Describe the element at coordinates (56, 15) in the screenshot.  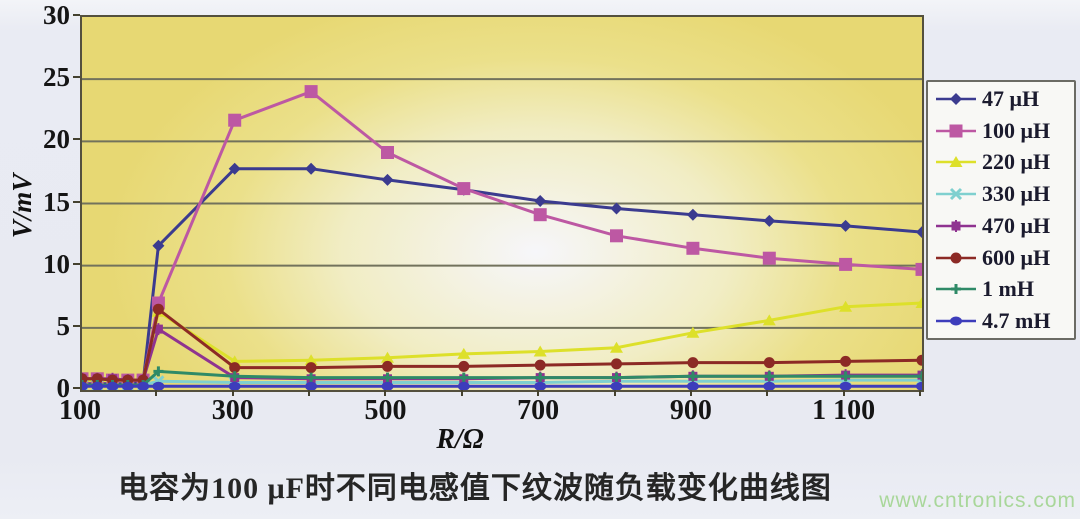
I see `y-tick-label: 30` at that location.